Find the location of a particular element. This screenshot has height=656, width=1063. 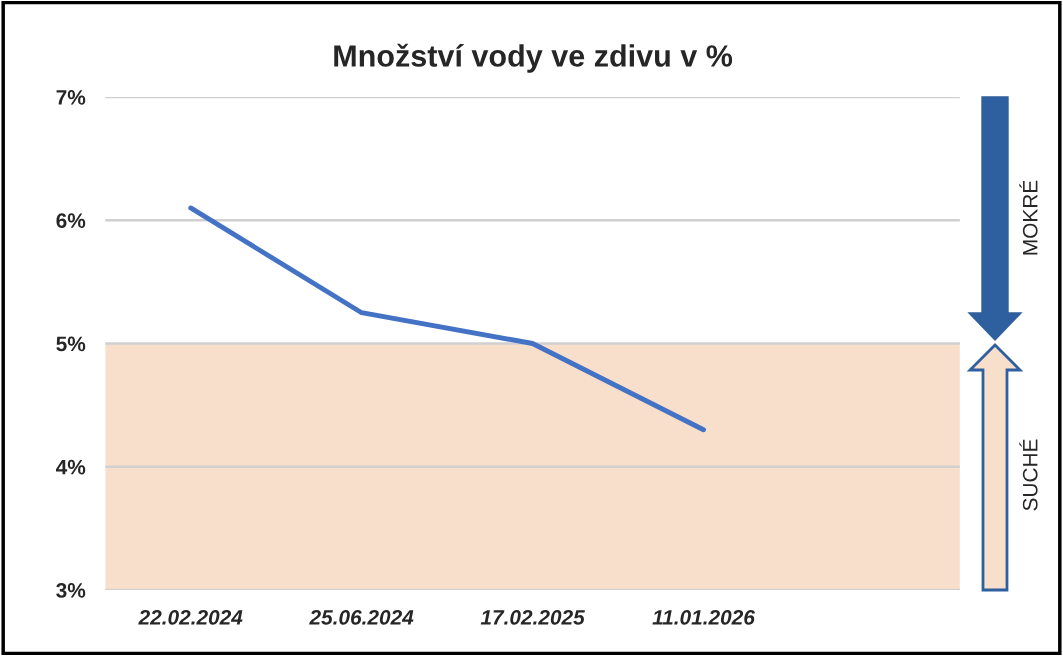

text: SUCHÉ is located at coordinates (1028, 475).